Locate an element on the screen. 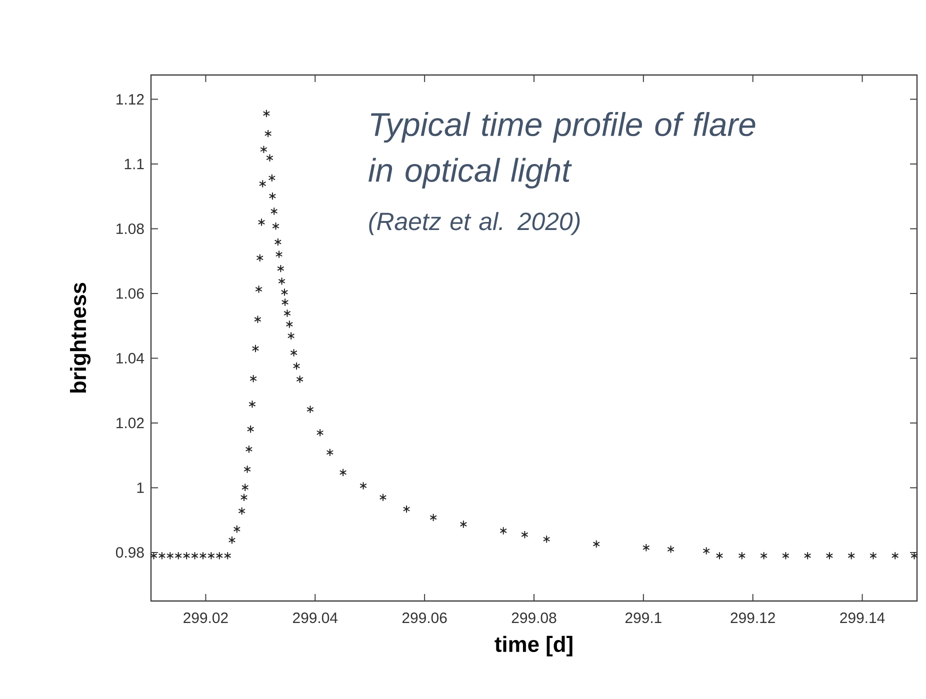 This screenshot has height=699, width=926. x-tick-label: 299.02 is located at coordinates (206, 618).